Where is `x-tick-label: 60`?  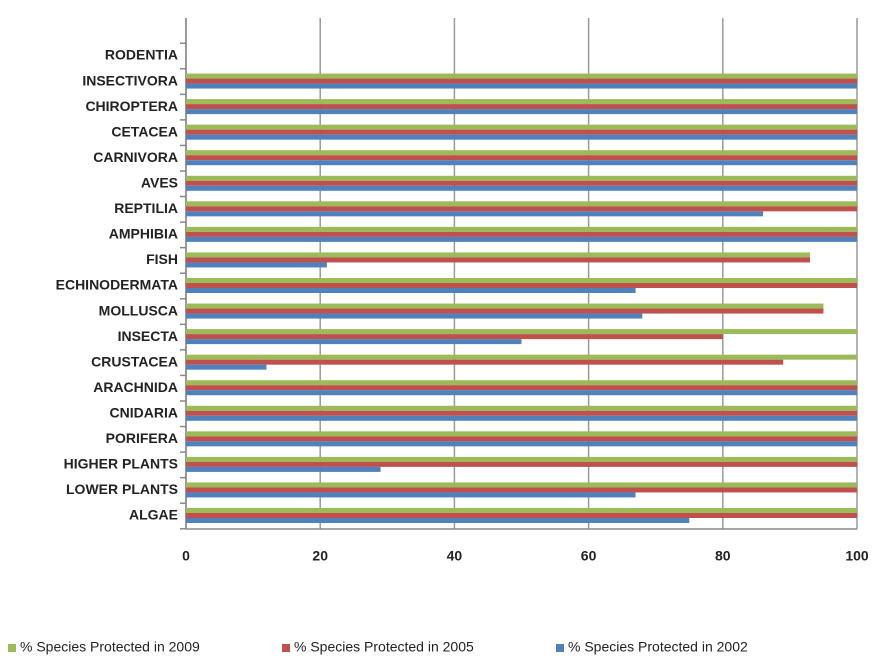
x-tick-label: 60 is located at coordinates (589, 556).